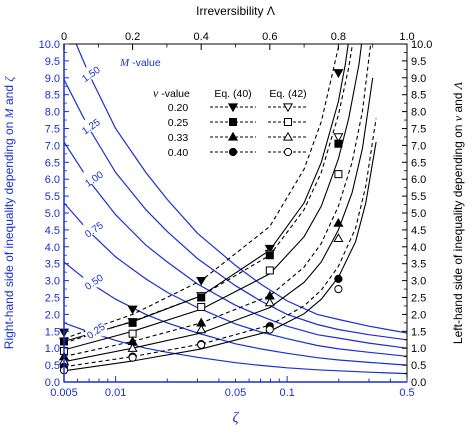 Image resolution: width=474 pixels, height=439 pixels. Describe the element at coordinates (156, 93) in the screenshot. I see `nu-value-title-part: ν` at that location.